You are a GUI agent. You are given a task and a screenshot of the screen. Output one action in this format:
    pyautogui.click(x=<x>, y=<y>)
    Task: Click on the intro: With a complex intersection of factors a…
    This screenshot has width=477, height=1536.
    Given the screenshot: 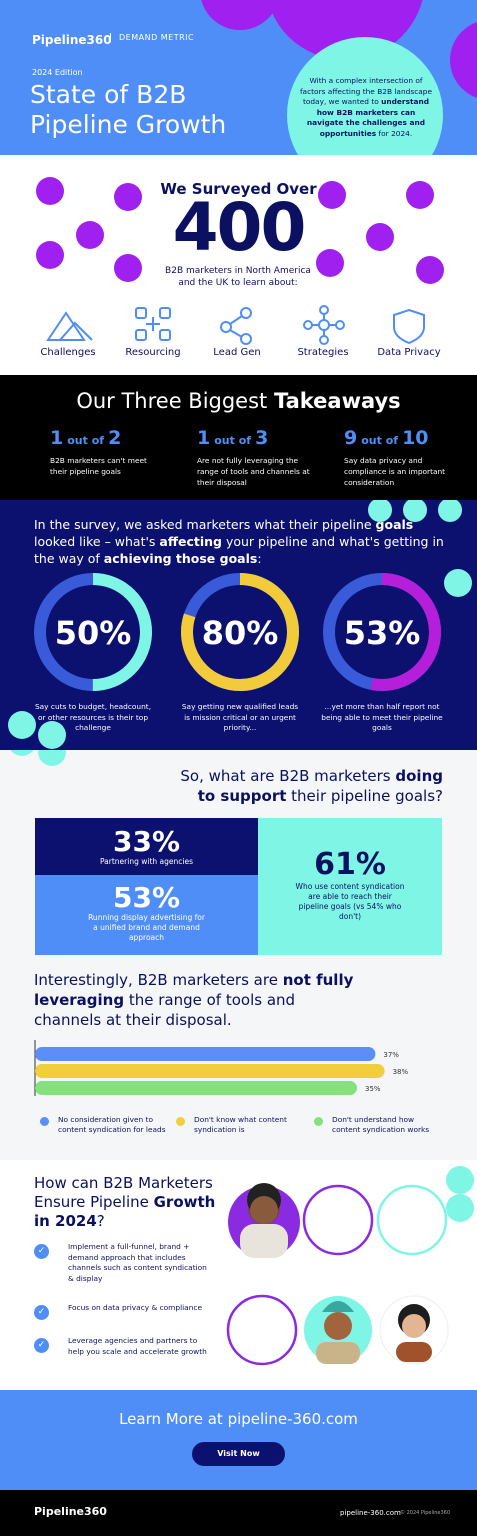 What is the action you would take?
    pyautogui.click(x=366, y=107)
    